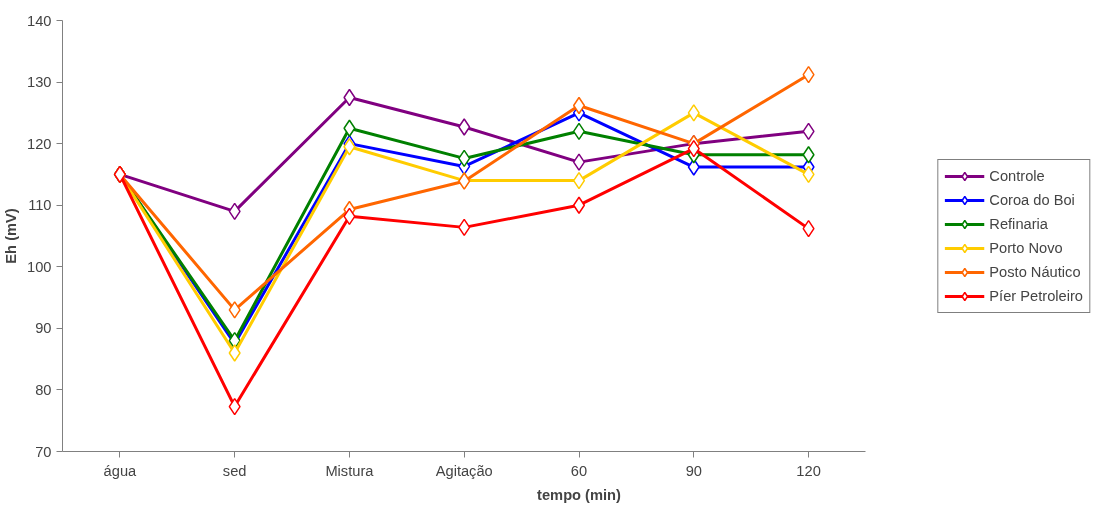 This screenshot has width=1119, height=518. I want to click on x-axis-title: tempo (min), so click(579, 494).